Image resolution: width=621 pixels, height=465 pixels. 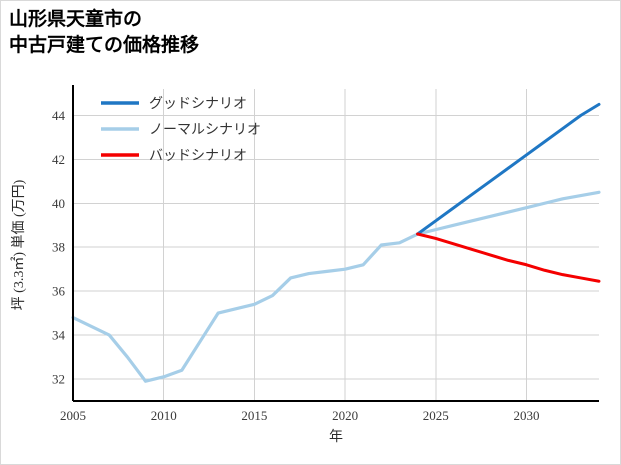 What do you see at coordinates (526, 415) in the screenshot?
I see `x-tick-2030: 2030` at bounding box center [526, 415].